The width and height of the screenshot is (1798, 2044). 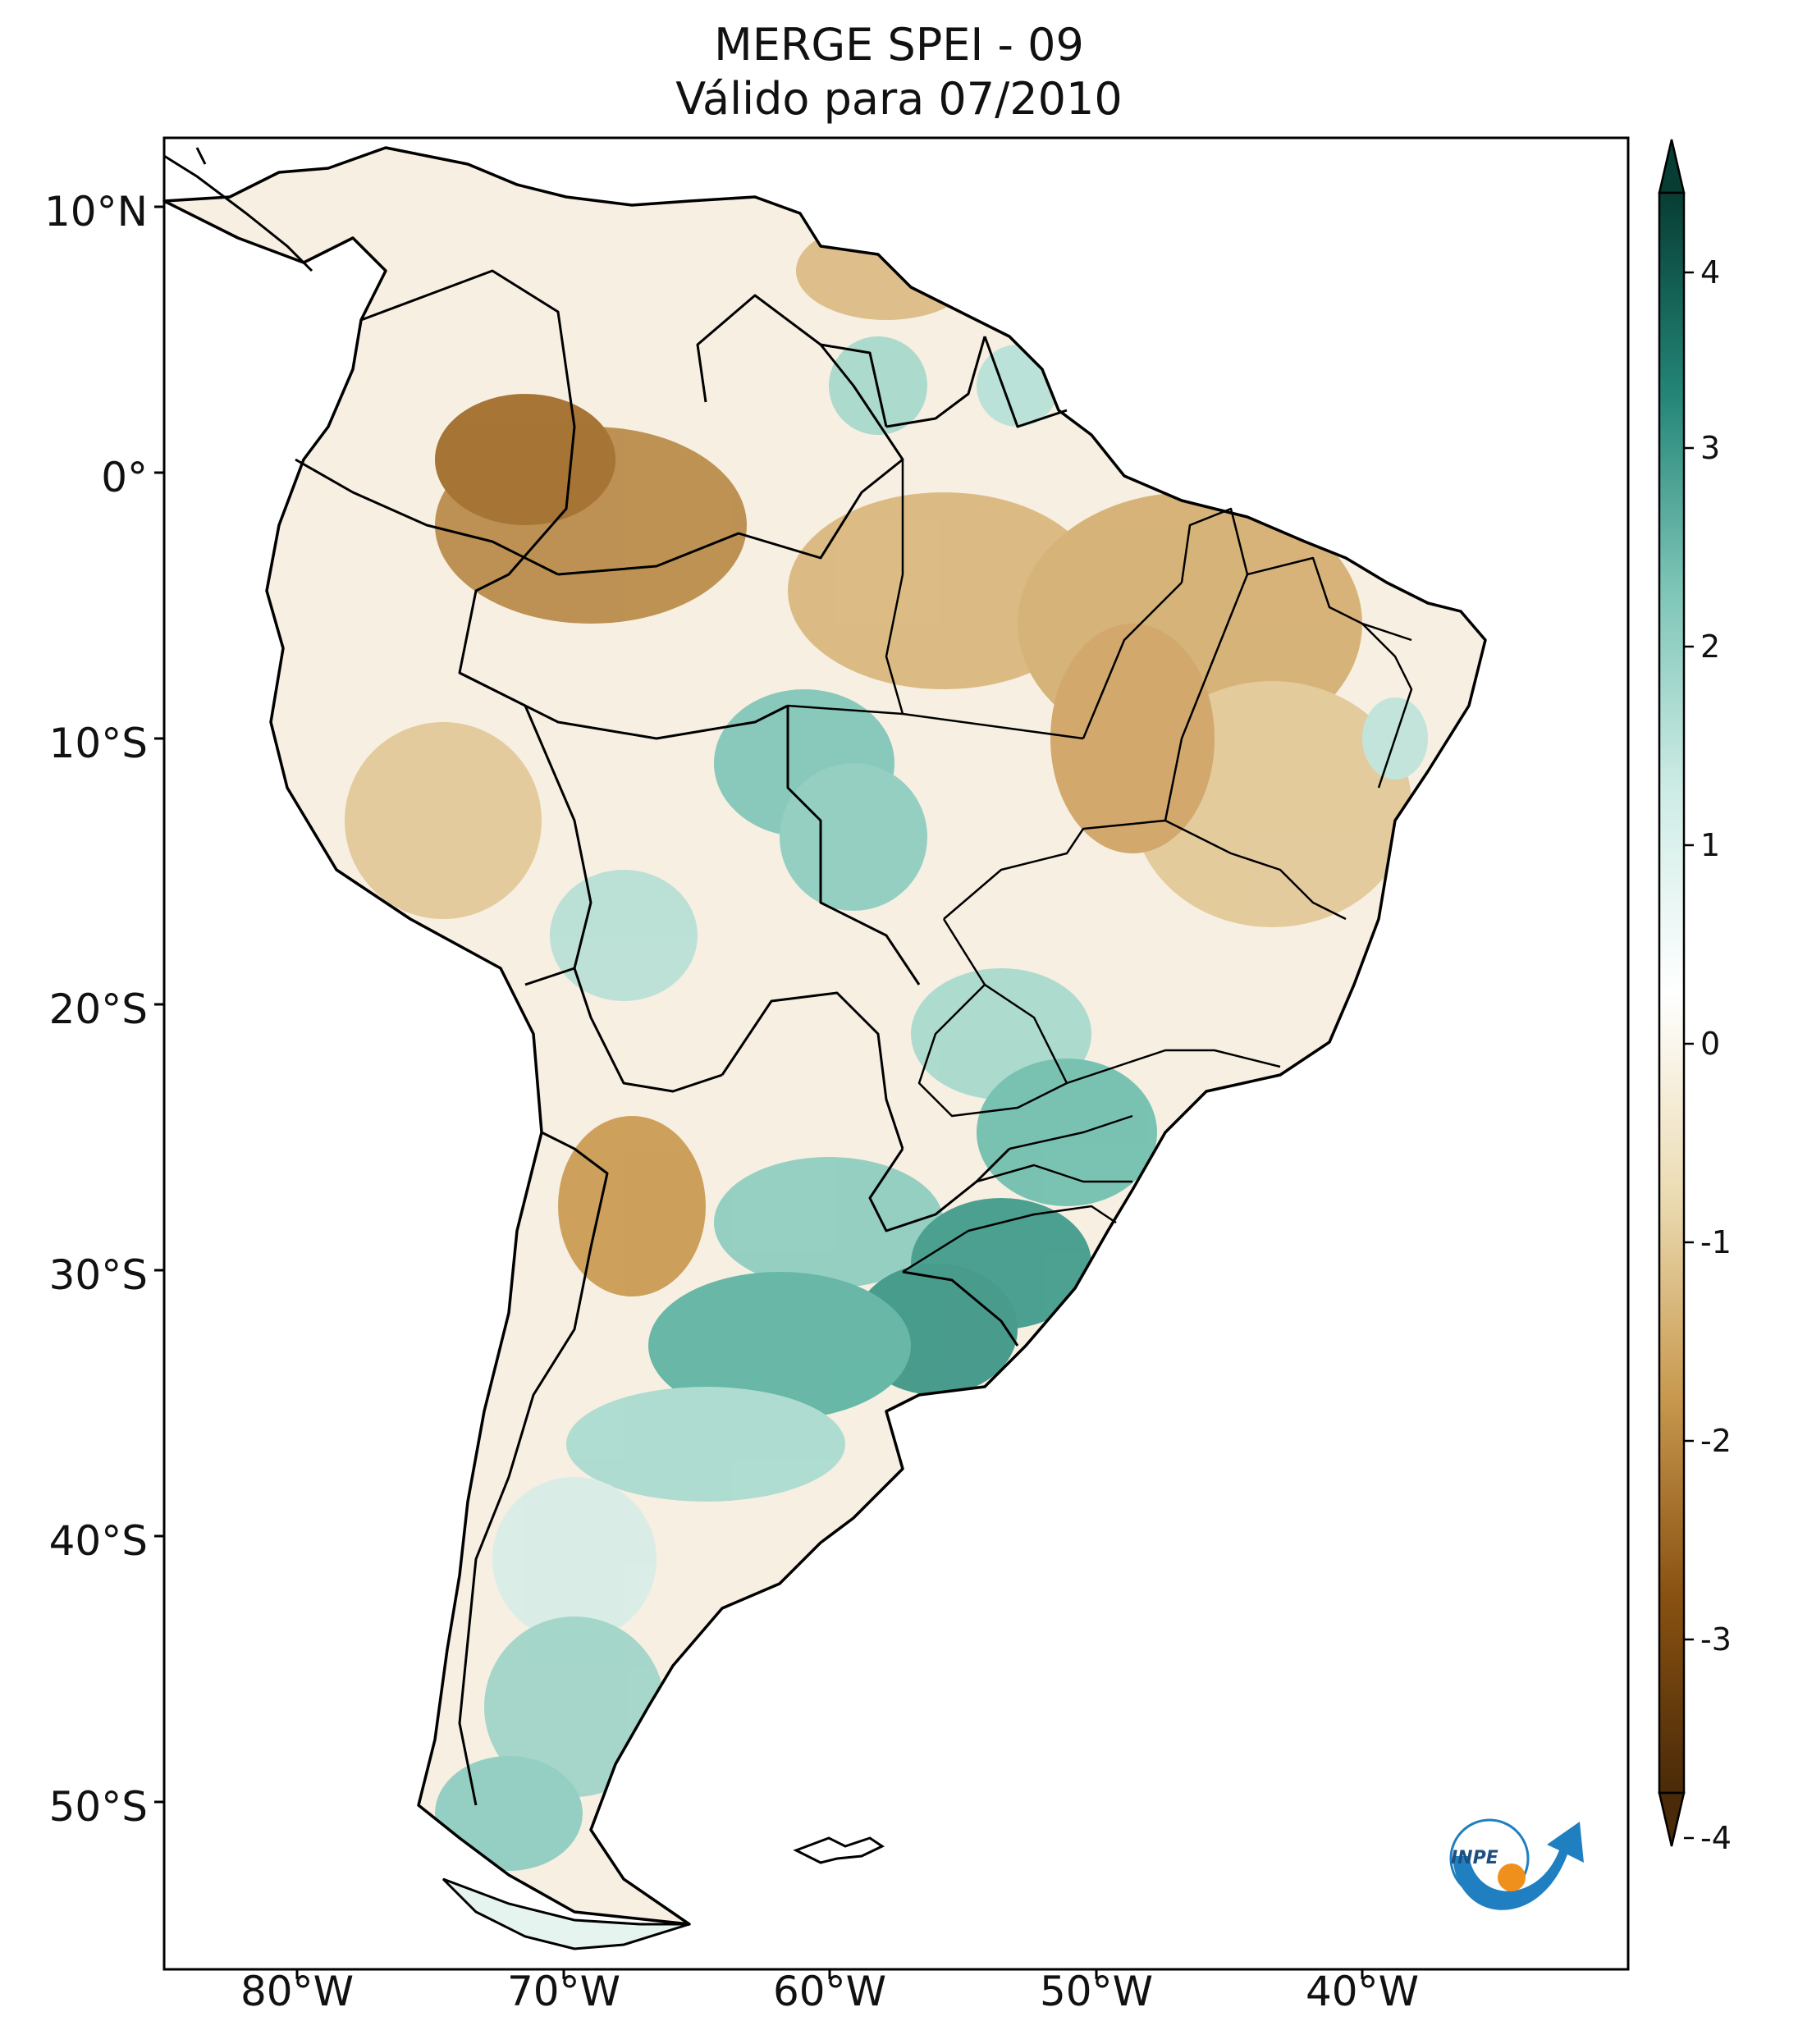 What do you see at coordinates (1132, 660) in the screenshot?
I see `state-border-tocantins` at bounding box center [1132, 660].